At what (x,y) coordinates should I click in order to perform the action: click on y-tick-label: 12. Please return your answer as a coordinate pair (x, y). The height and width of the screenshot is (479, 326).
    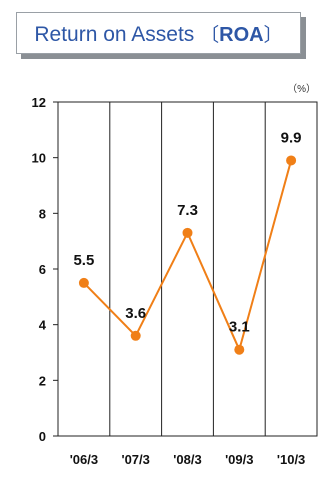
    Looking at the image, I should click on (39, 102).